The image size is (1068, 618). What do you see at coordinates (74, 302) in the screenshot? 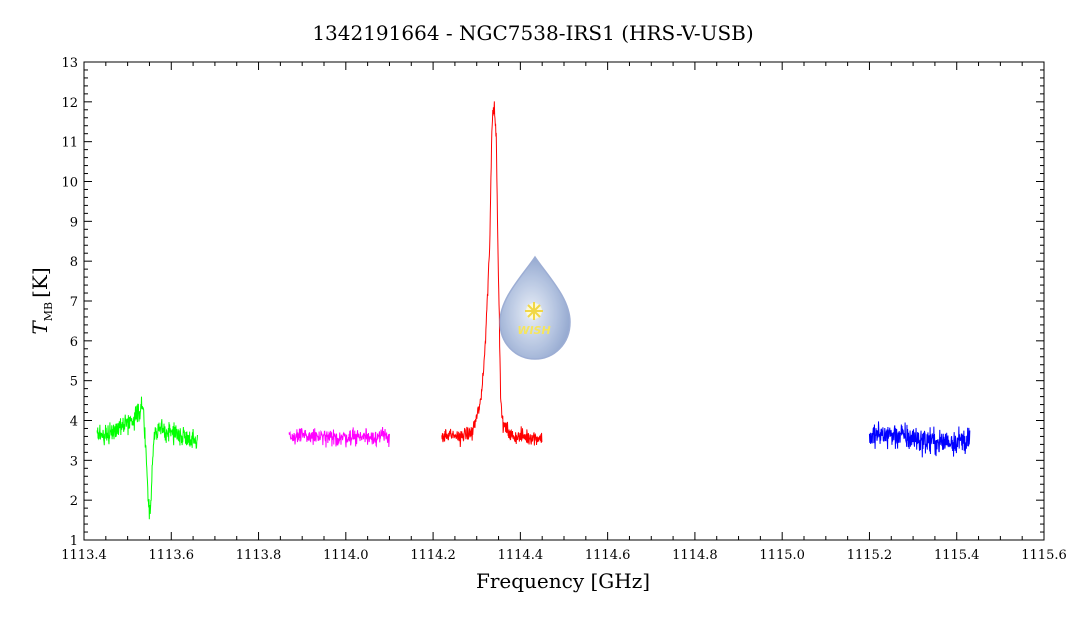
I see `y-tick-label: 7` at bounding box center [74, 302].